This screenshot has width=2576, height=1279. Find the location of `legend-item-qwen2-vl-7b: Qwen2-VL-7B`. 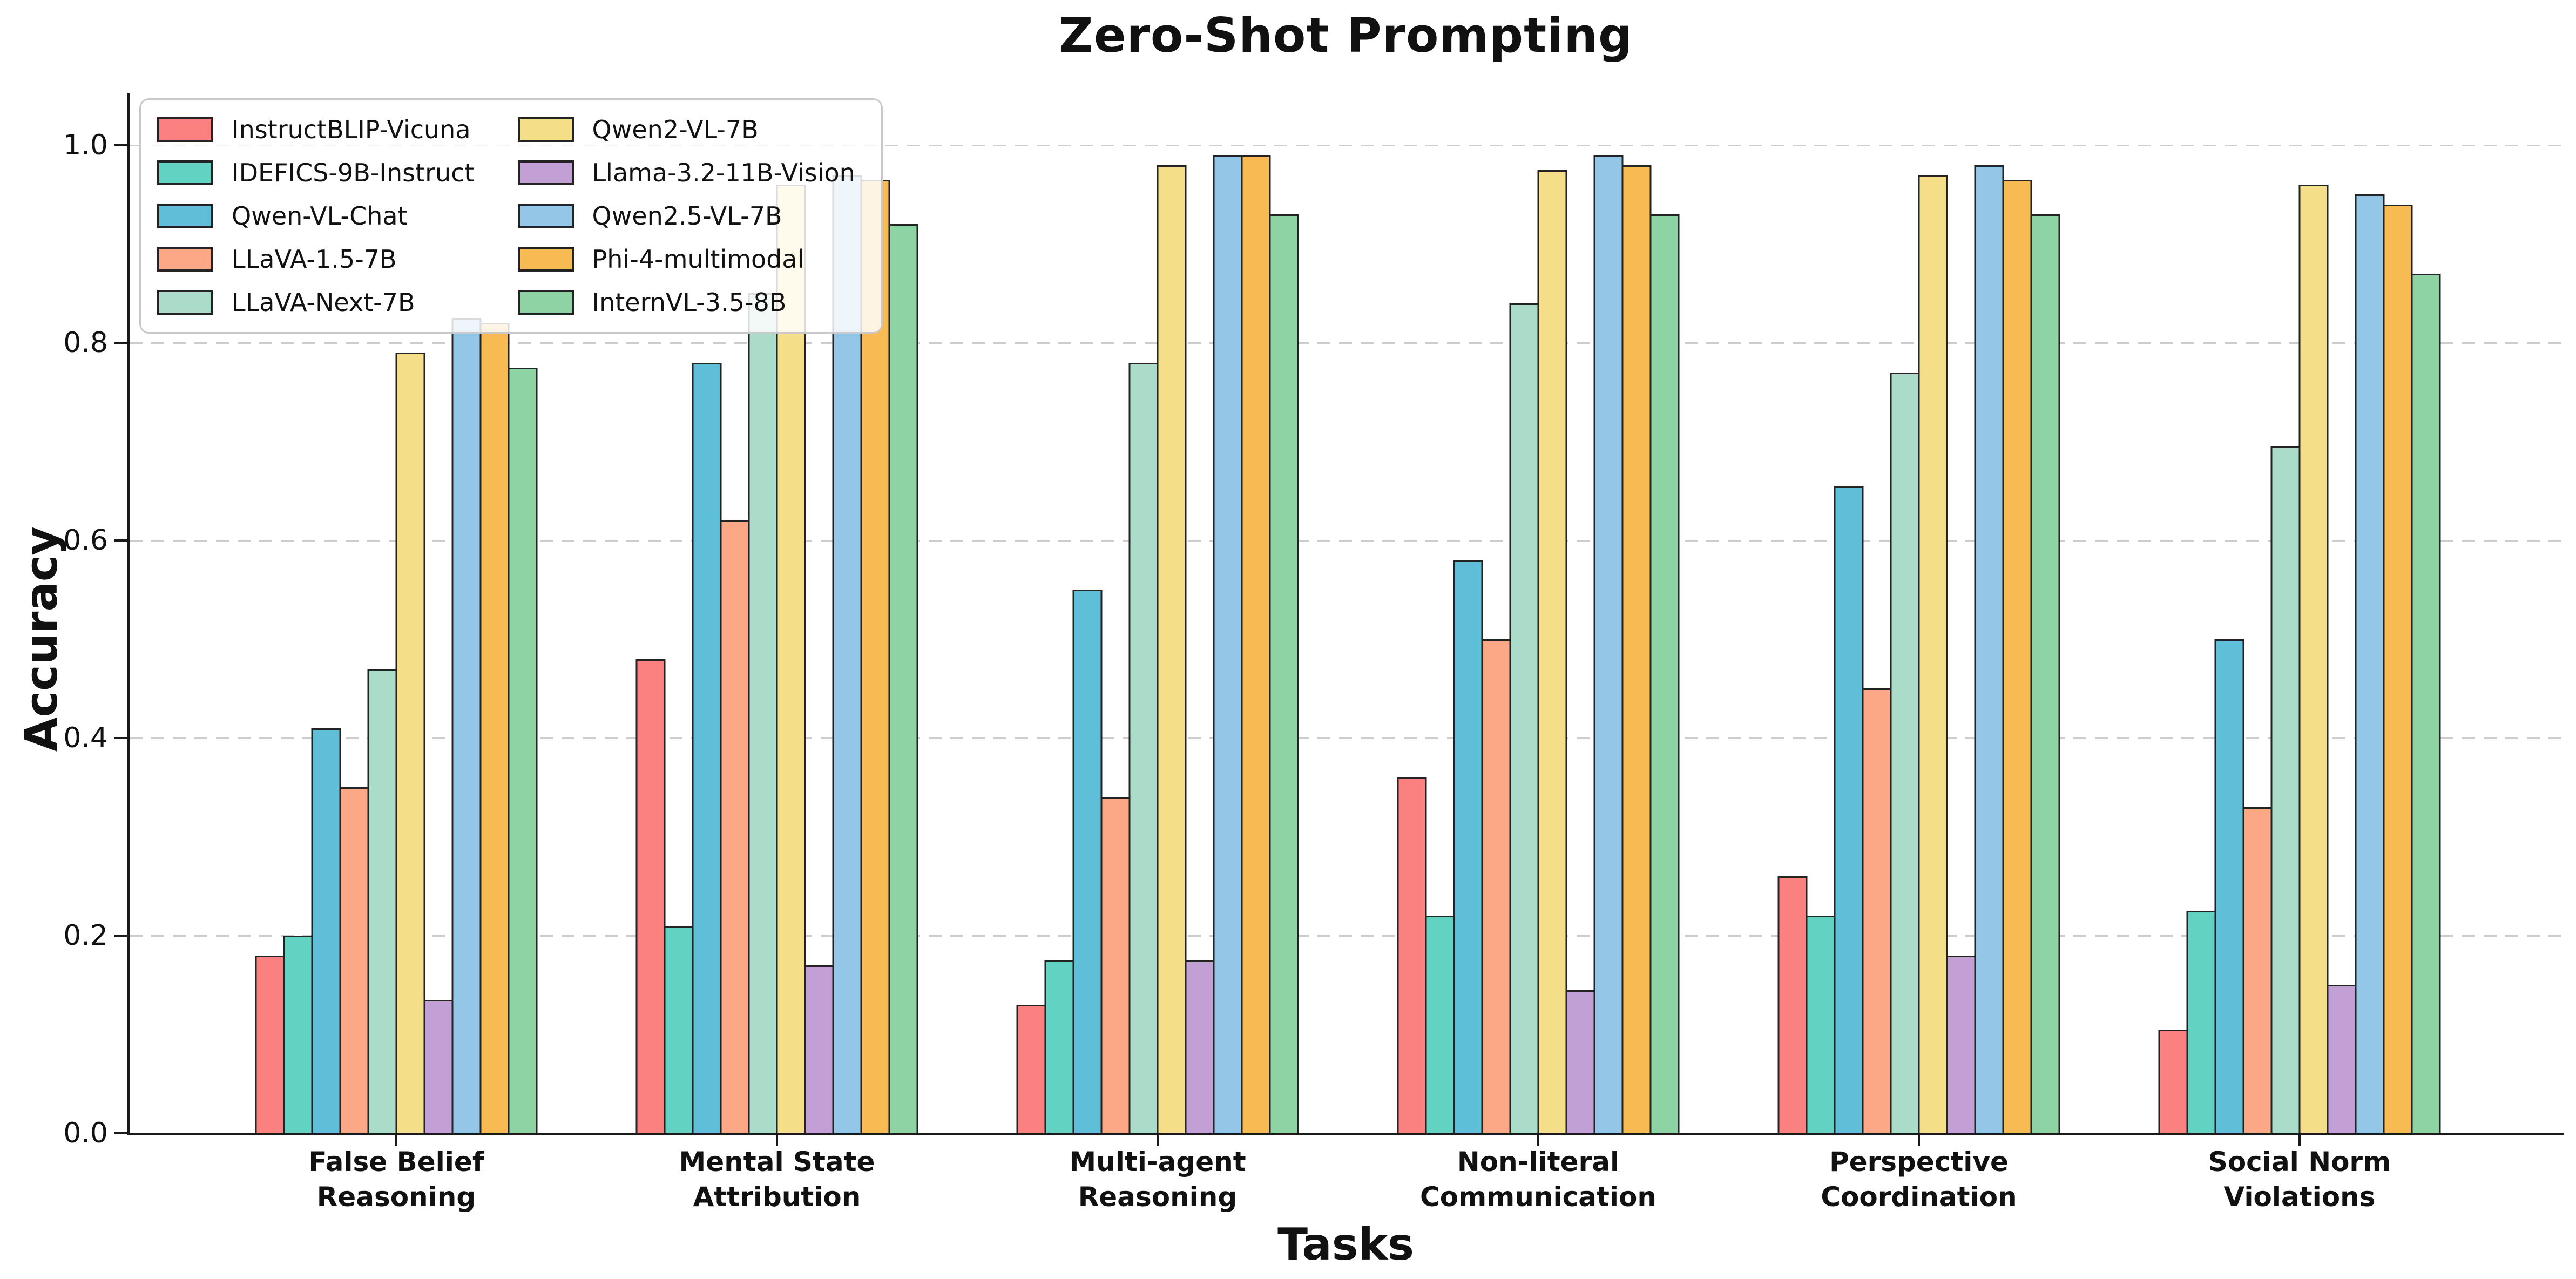

legend-item-qwen2-vl-7b: Qwen2-VL-7B is located at coordinates (686, 129).